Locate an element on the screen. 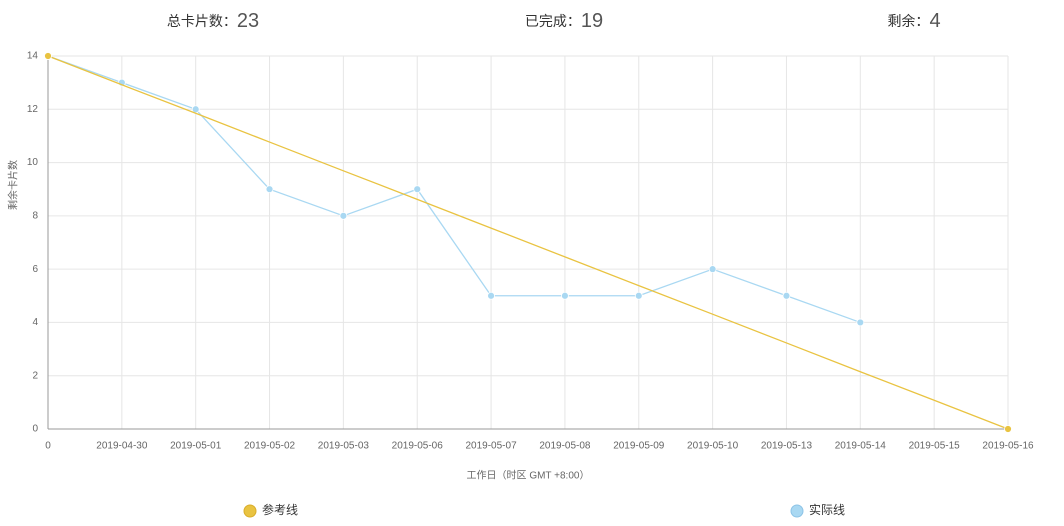 This screenshot has width=1064, height=526. x-tick-label: 2019-04-30 is located at coordinates (122, 446).